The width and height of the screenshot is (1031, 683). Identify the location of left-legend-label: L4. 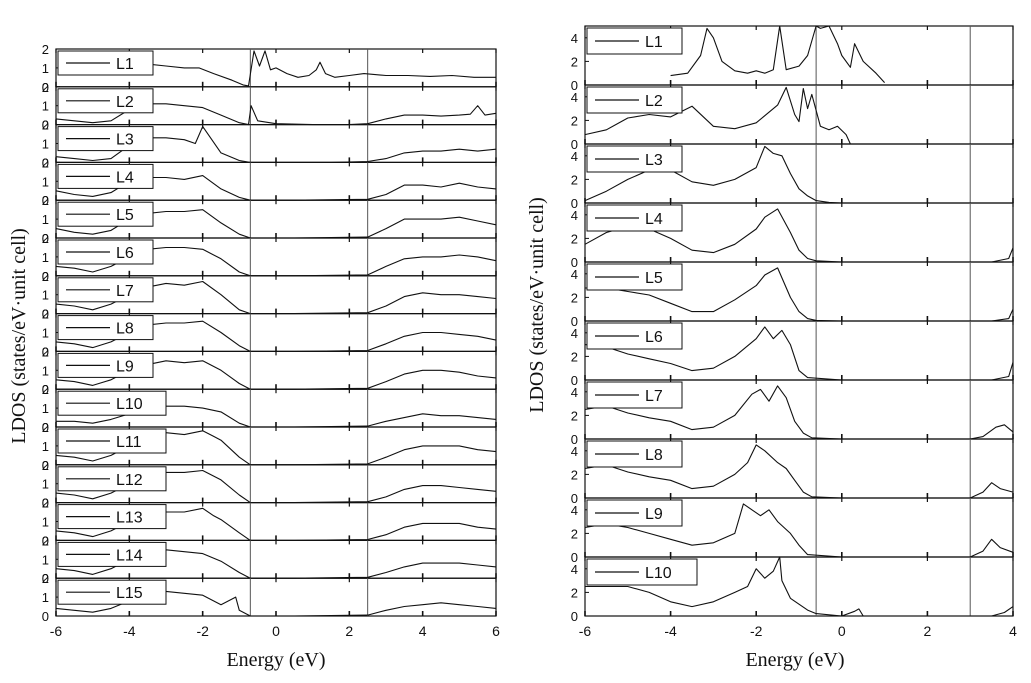
(125, 177).